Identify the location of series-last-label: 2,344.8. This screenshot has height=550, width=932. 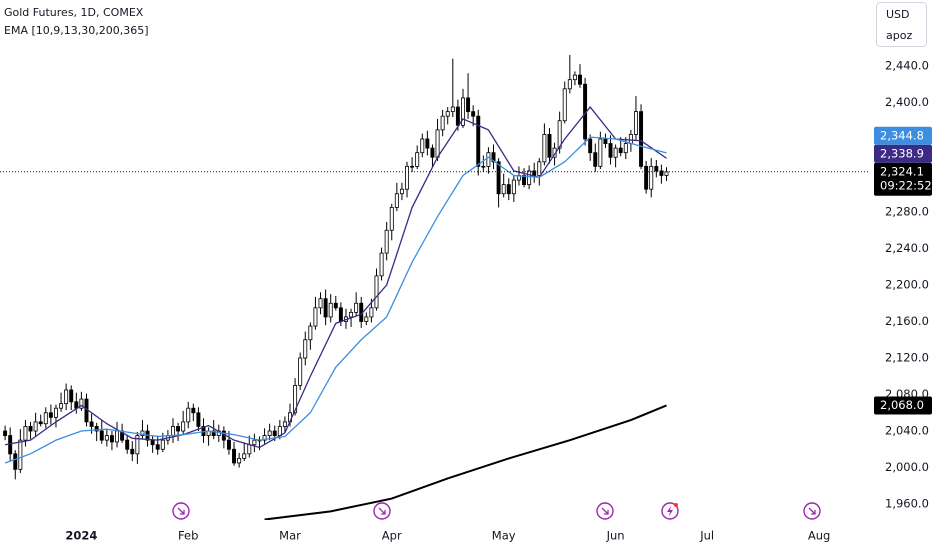
(902, 135).